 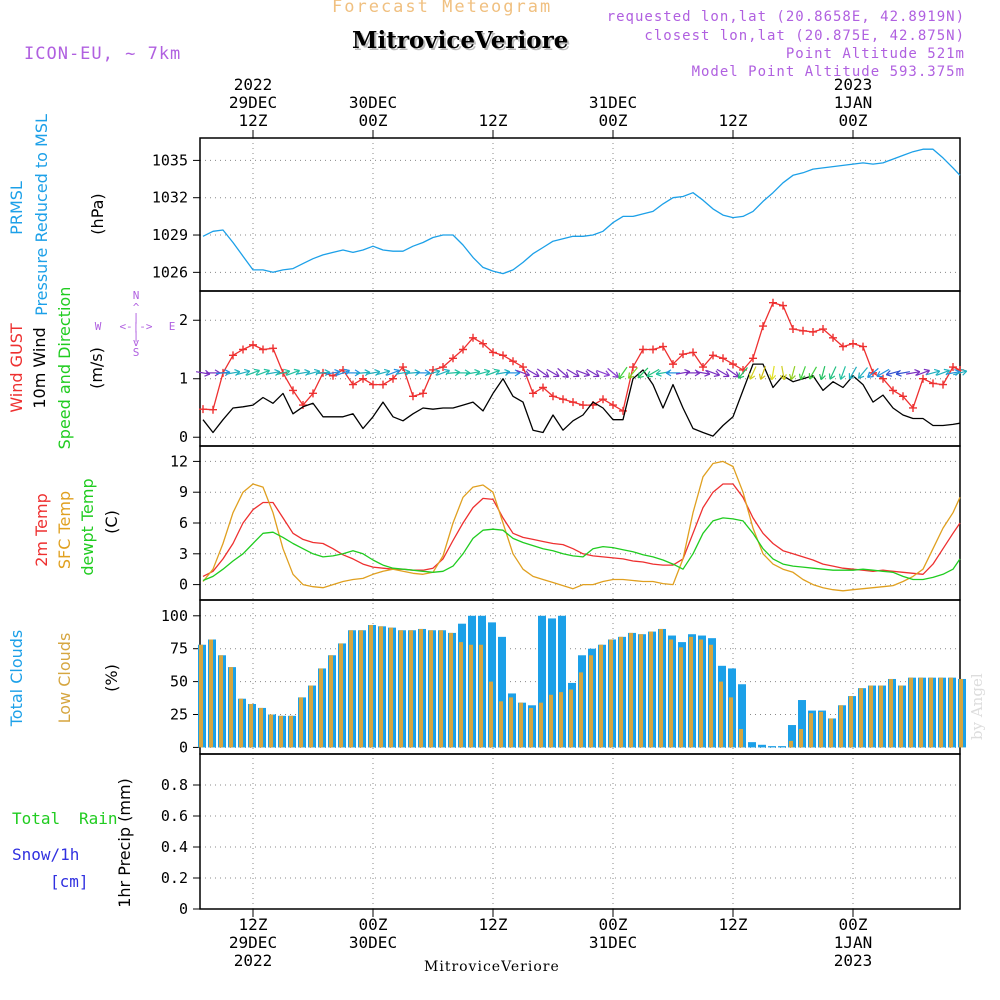 What do you see at coordinates (253, 960) in the screenshot?
I see `bottom-time-label: 2022` at bounding box center [253, 960].